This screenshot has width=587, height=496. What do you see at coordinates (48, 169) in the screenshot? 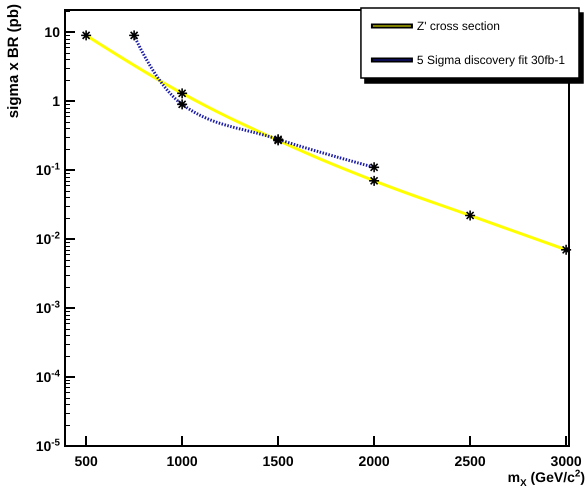
I see `y-tick-label: 10$^{-1}$` at bounding box center [48, 169].